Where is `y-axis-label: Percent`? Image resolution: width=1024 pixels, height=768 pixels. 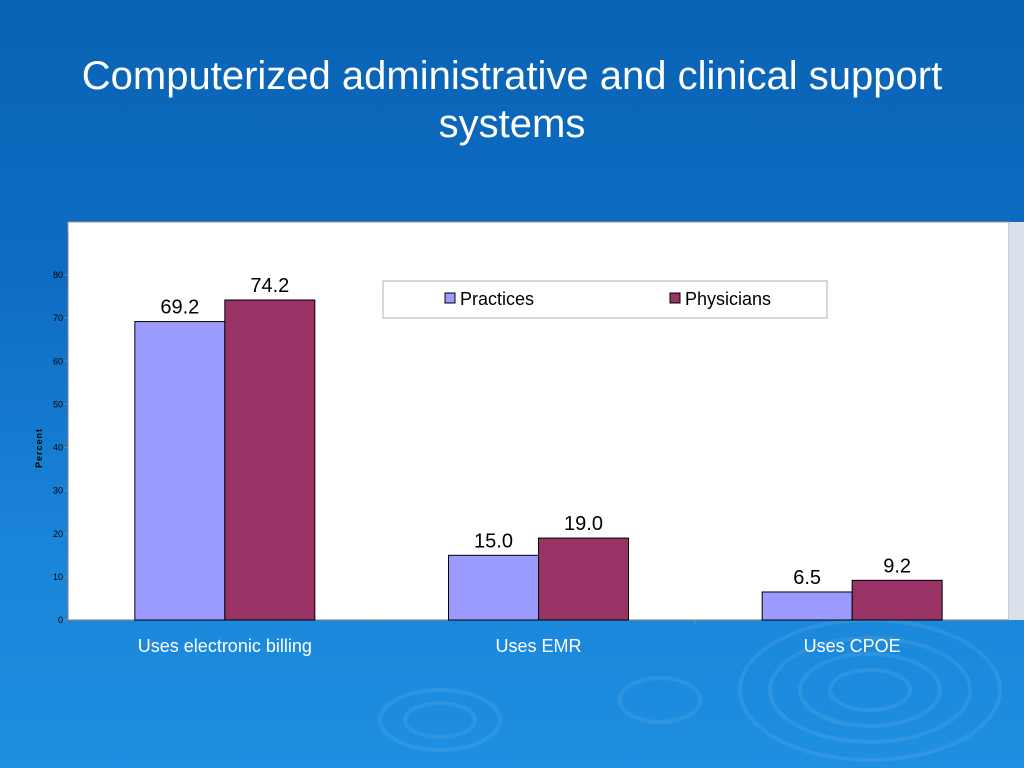 y-axis-label: Percent is located at coordinates (39, 448).